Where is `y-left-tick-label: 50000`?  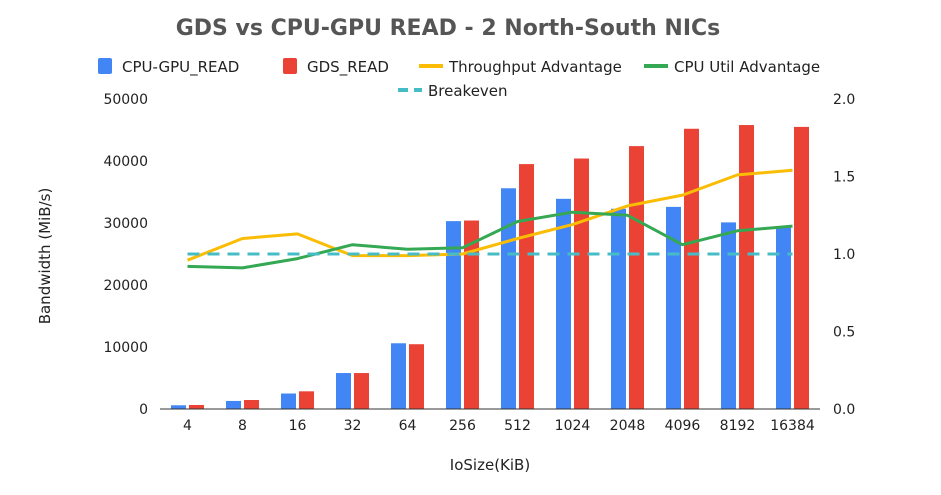 y-left-tick-label: 50000 is located at coordinates (125, 100).